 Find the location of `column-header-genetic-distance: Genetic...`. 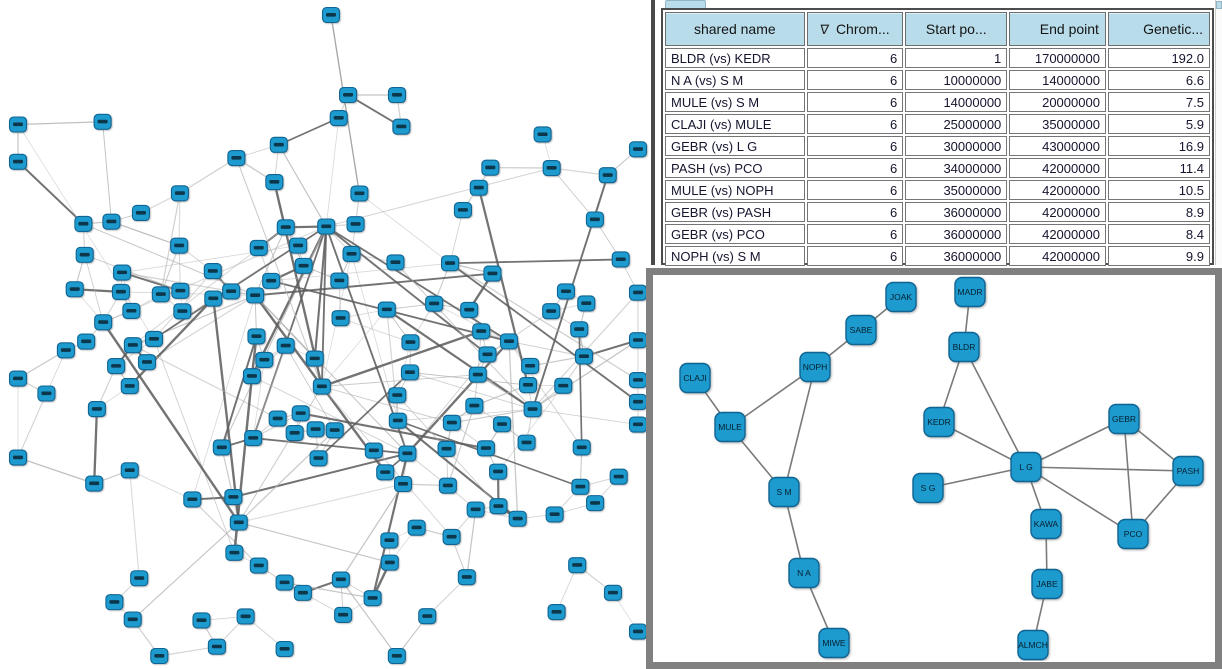

column-header-genetic-distance: Genetic... is located at coordinates (1158, 29).